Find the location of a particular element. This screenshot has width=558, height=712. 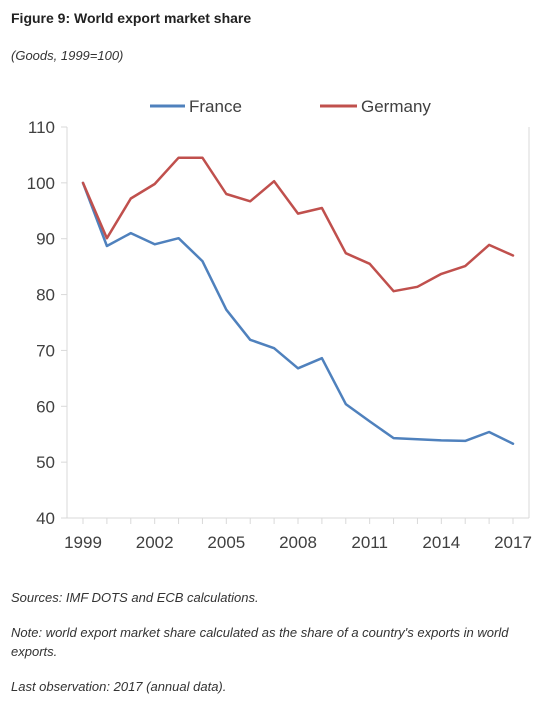

figure-subtitle: (Goods, 1999=100) is located at coordinates (67, 55).